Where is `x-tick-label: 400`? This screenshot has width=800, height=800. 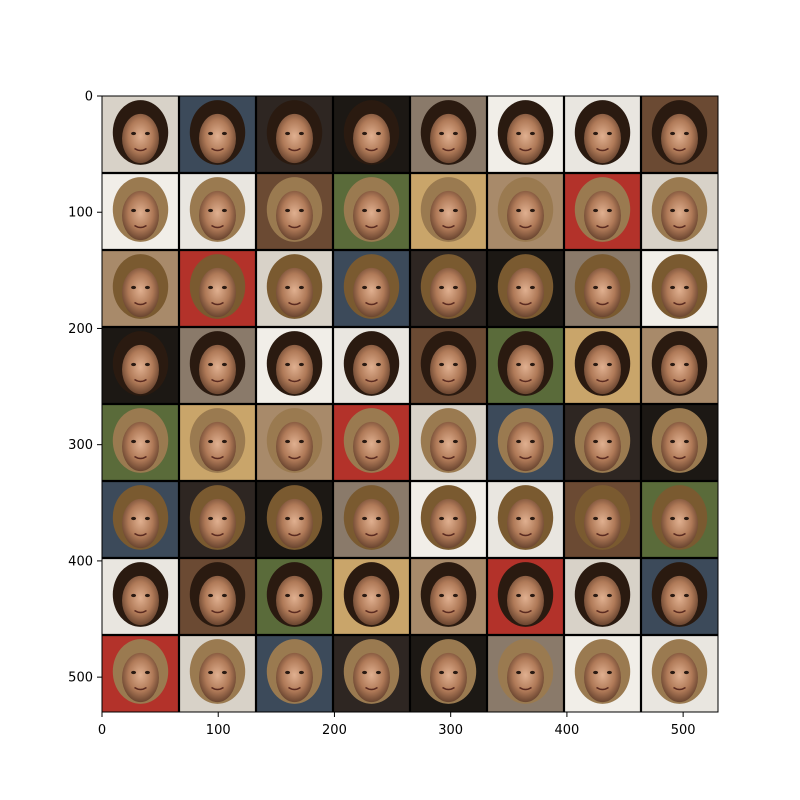 x-tick-label: 400 is located at coordinates (566, 730).